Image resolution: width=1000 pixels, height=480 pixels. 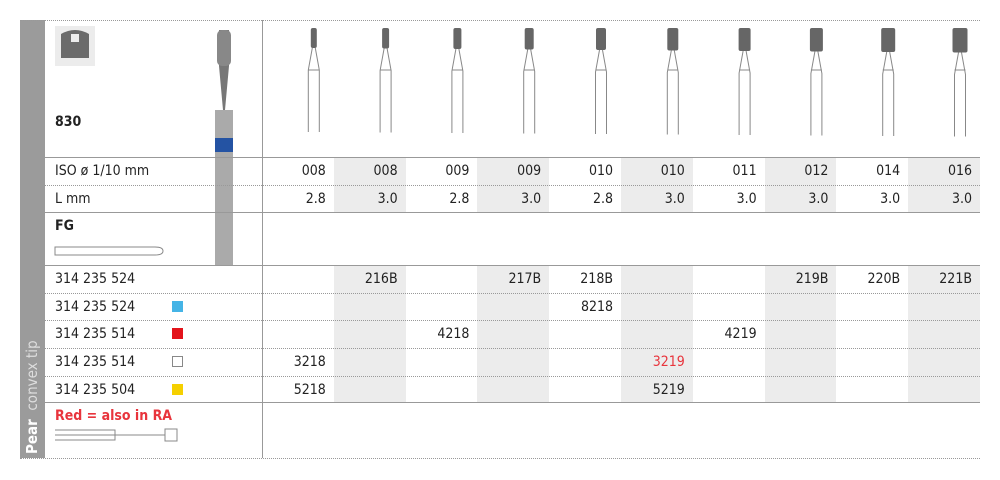 I want to click on code: 830, so click(x=68, y=122).